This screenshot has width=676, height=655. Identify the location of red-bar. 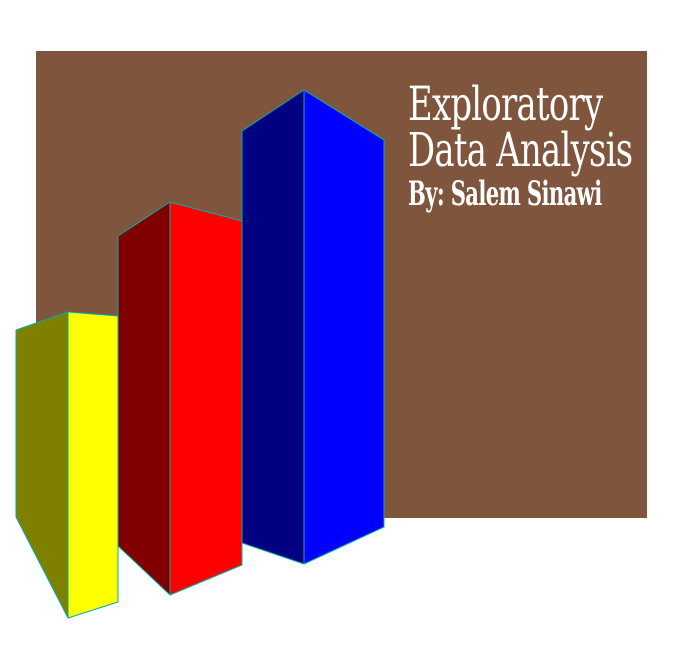
(180, 398).